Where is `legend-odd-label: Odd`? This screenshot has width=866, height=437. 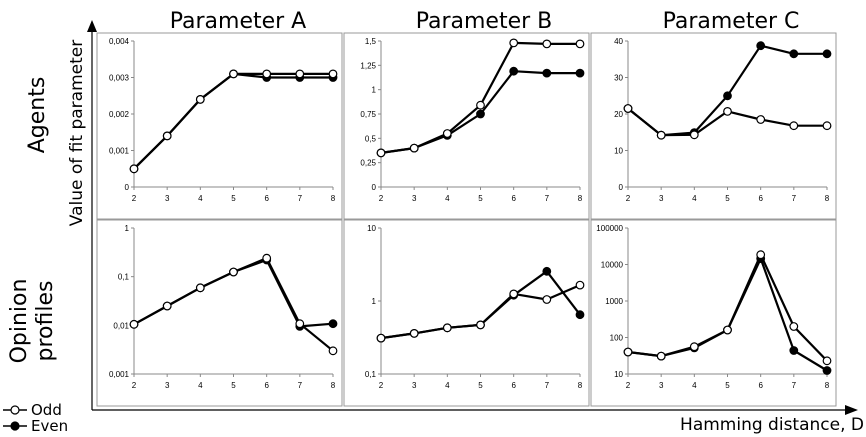 legend-odd-label: Odd is located at coordinates (46, 410).